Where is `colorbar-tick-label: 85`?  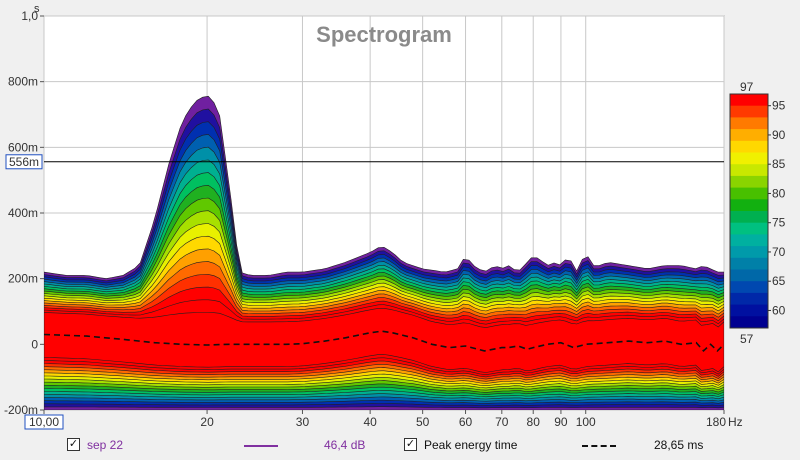
colorbar-tick-label: 85 is located at coordinates (779, 164).